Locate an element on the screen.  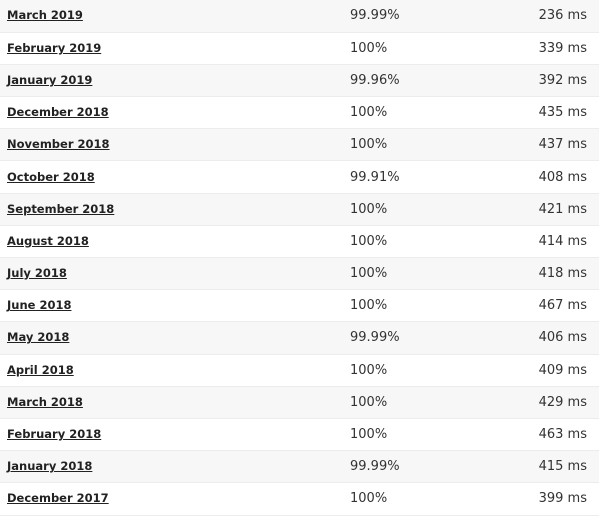
table-row: October 2018 99.91% 408 ms is located at coordinates (299, 177).